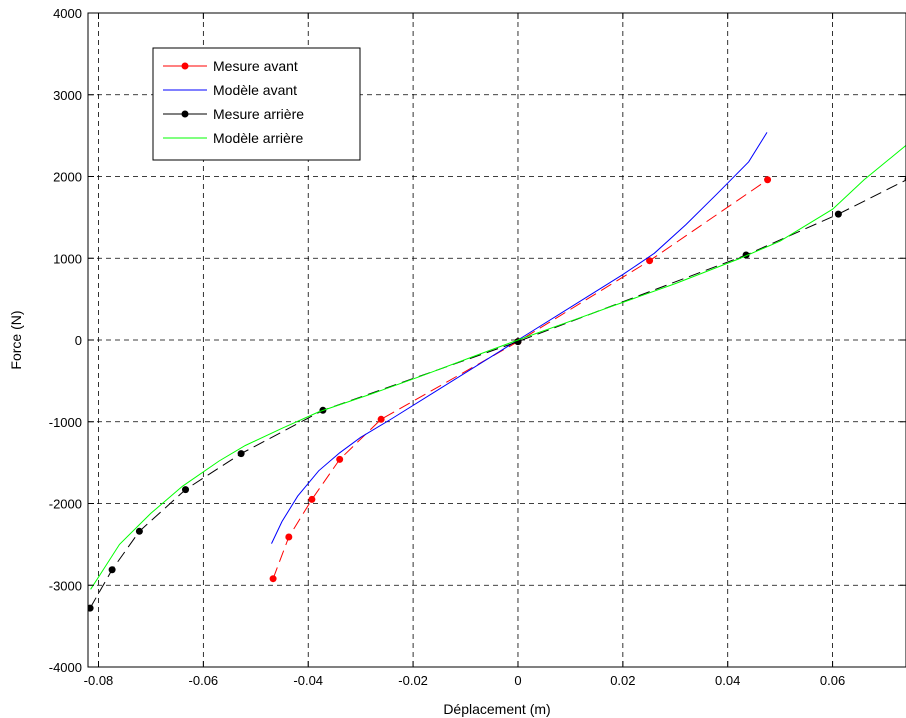  Describe the element at coordinates (78, 340) in the screenshot. I see `y-tick-label: 0` at that location.